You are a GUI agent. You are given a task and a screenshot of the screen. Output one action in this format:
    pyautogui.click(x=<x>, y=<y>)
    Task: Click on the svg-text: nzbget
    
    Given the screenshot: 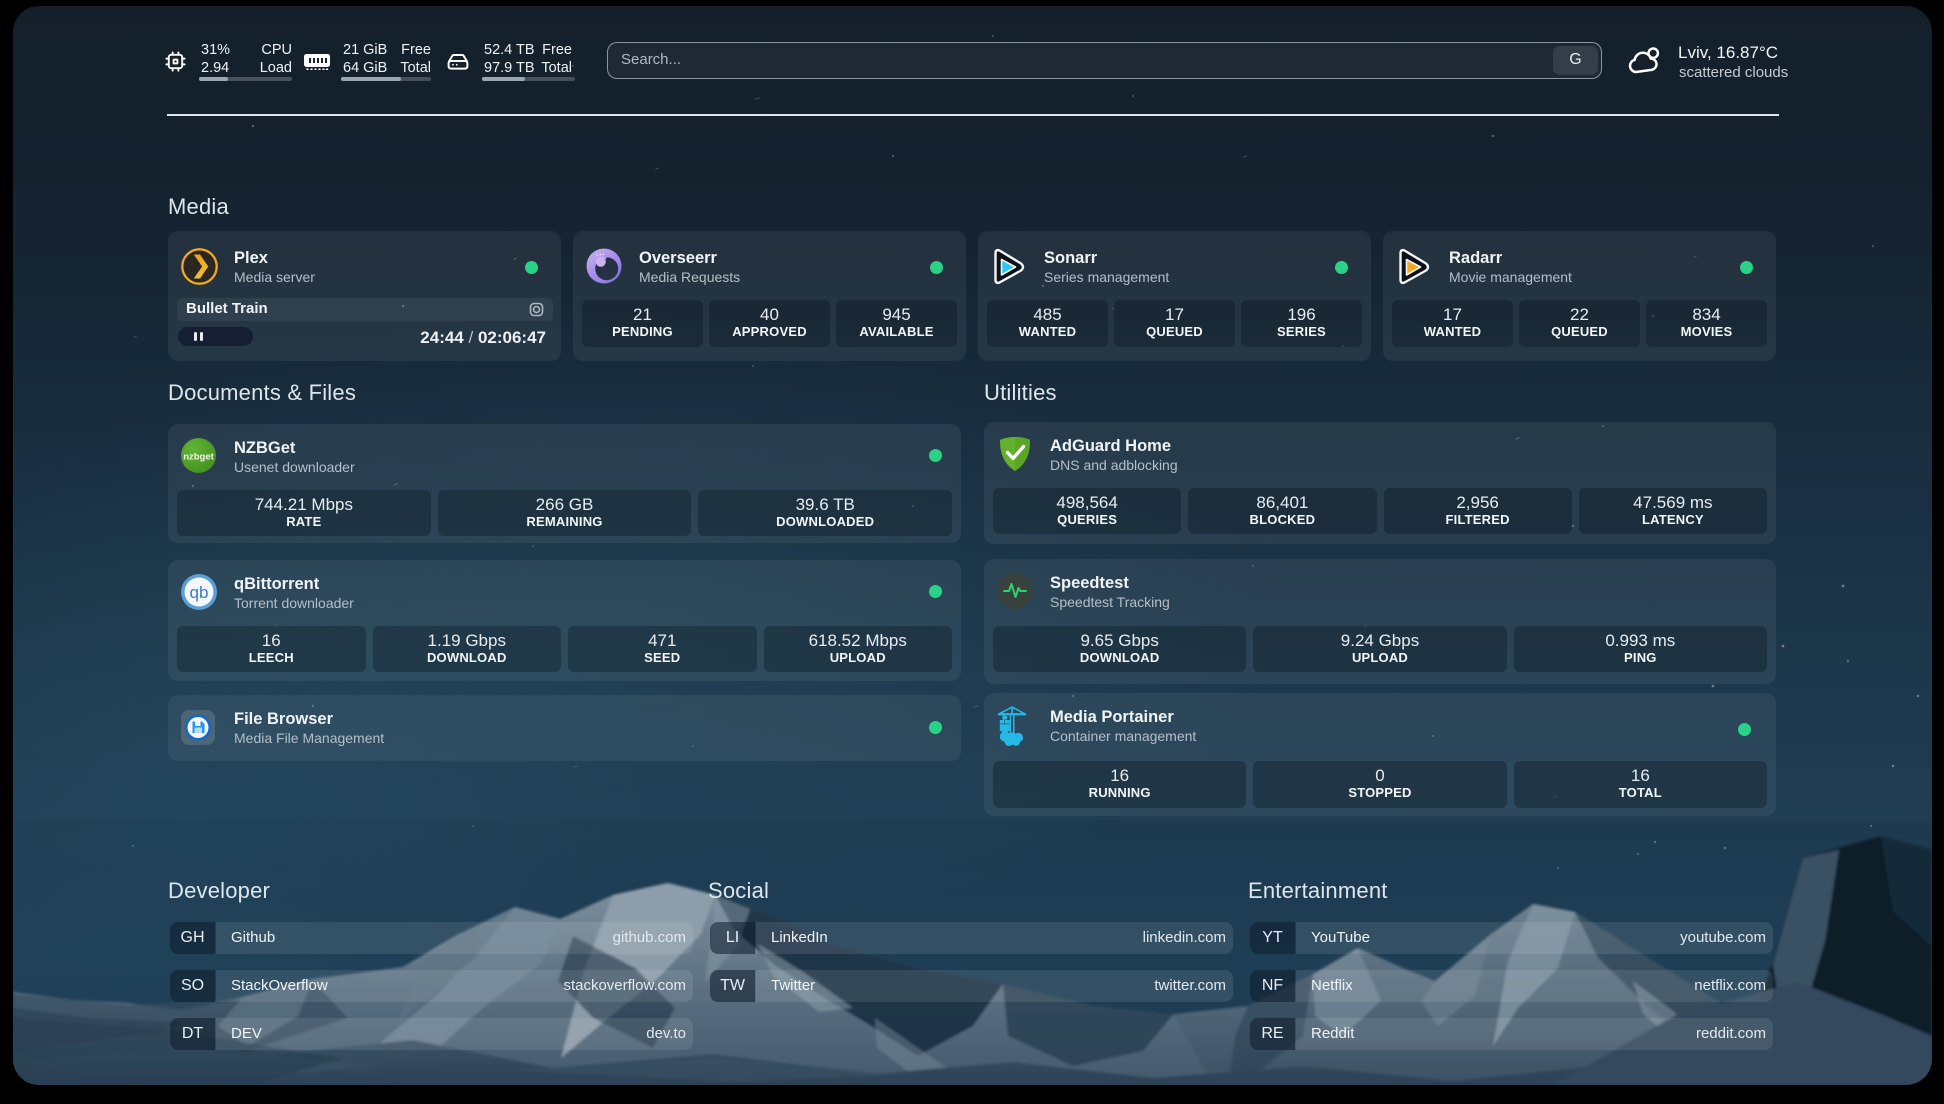 What is the action you would take?
    pyautogui.click(x=198, y=457)
    